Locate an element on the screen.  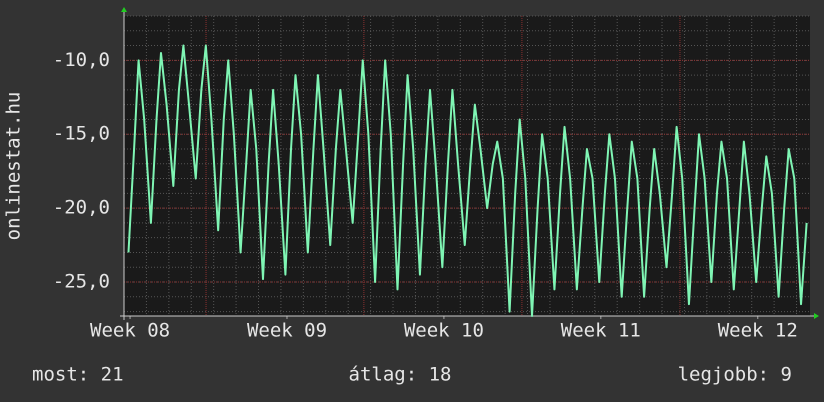
x-tick-label: Week 12 is located at coordinates (758, 331).